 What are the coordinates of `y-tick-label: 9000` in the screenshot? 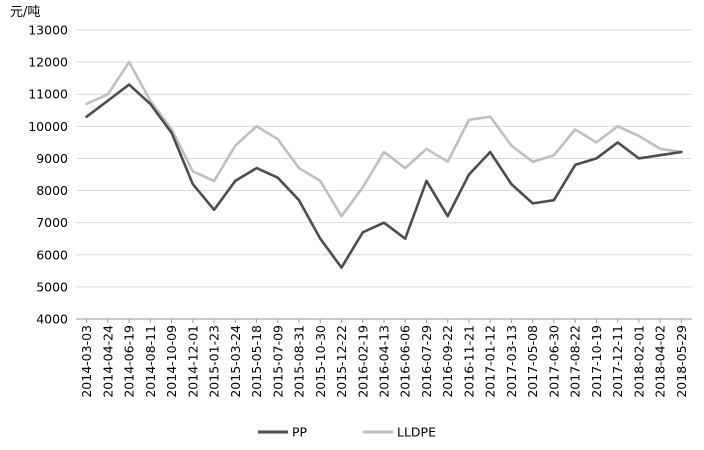 It's located at (52, 158).